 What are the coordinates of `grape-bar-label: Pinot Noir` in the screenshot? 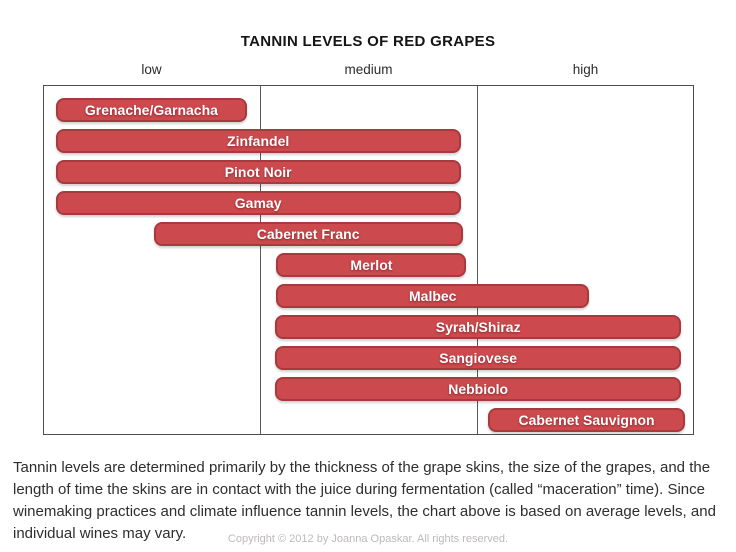 It's located at (258, 172).